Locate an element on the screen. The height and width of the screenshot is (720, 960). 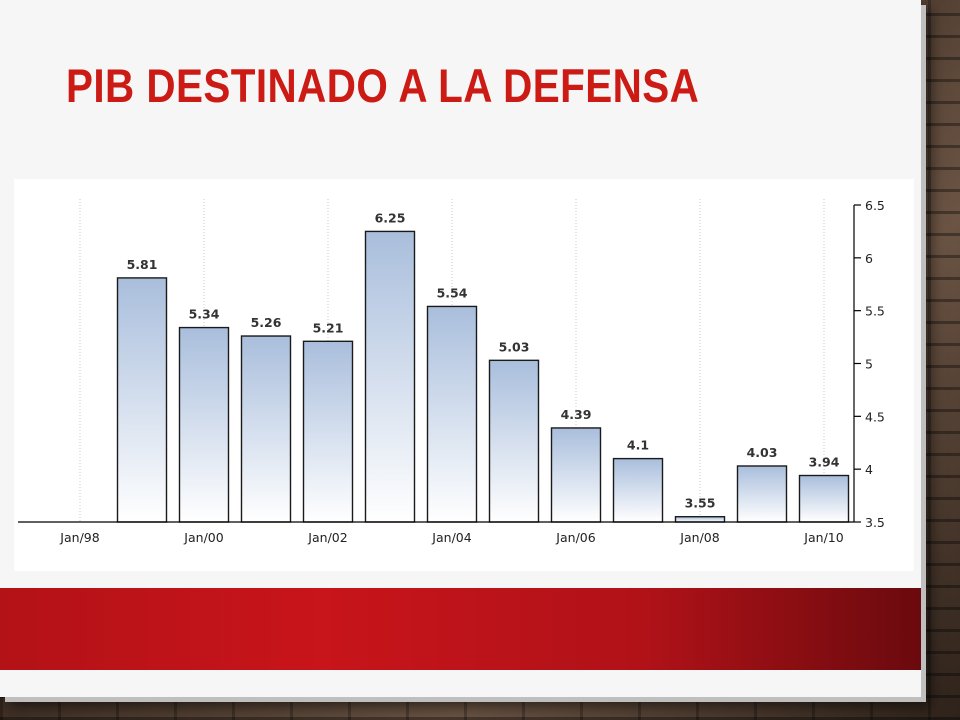
x-tick-label: Jan/06 is located at coordinates (575, 537).